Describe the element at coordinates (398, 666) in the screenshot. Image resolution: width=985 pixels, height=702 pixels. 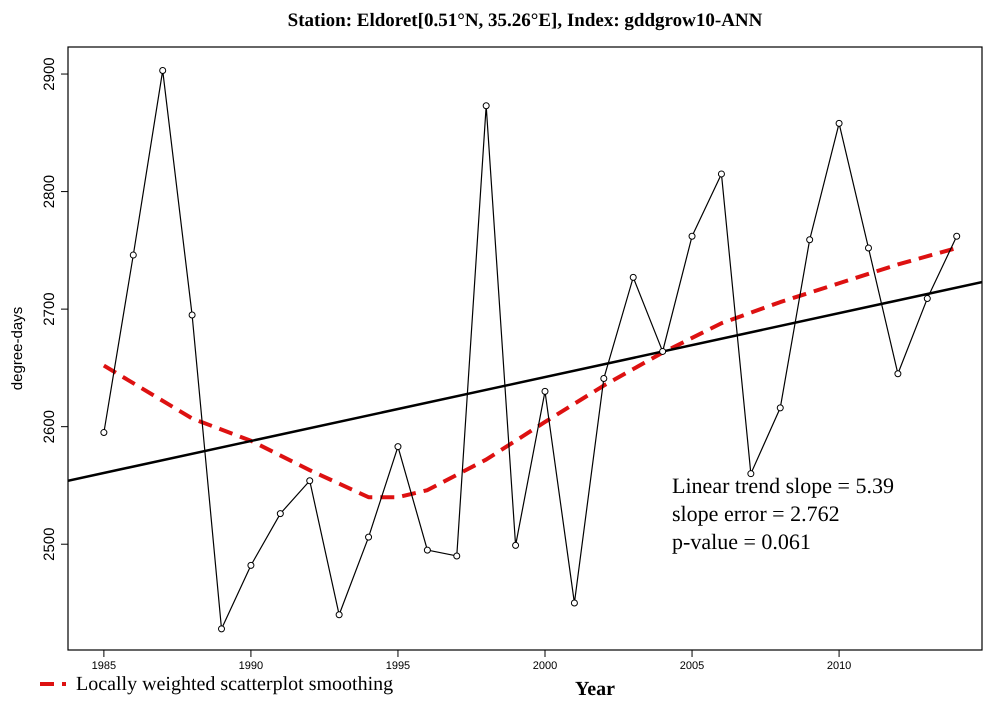
I see `x-tick-label: 1995` at that location.